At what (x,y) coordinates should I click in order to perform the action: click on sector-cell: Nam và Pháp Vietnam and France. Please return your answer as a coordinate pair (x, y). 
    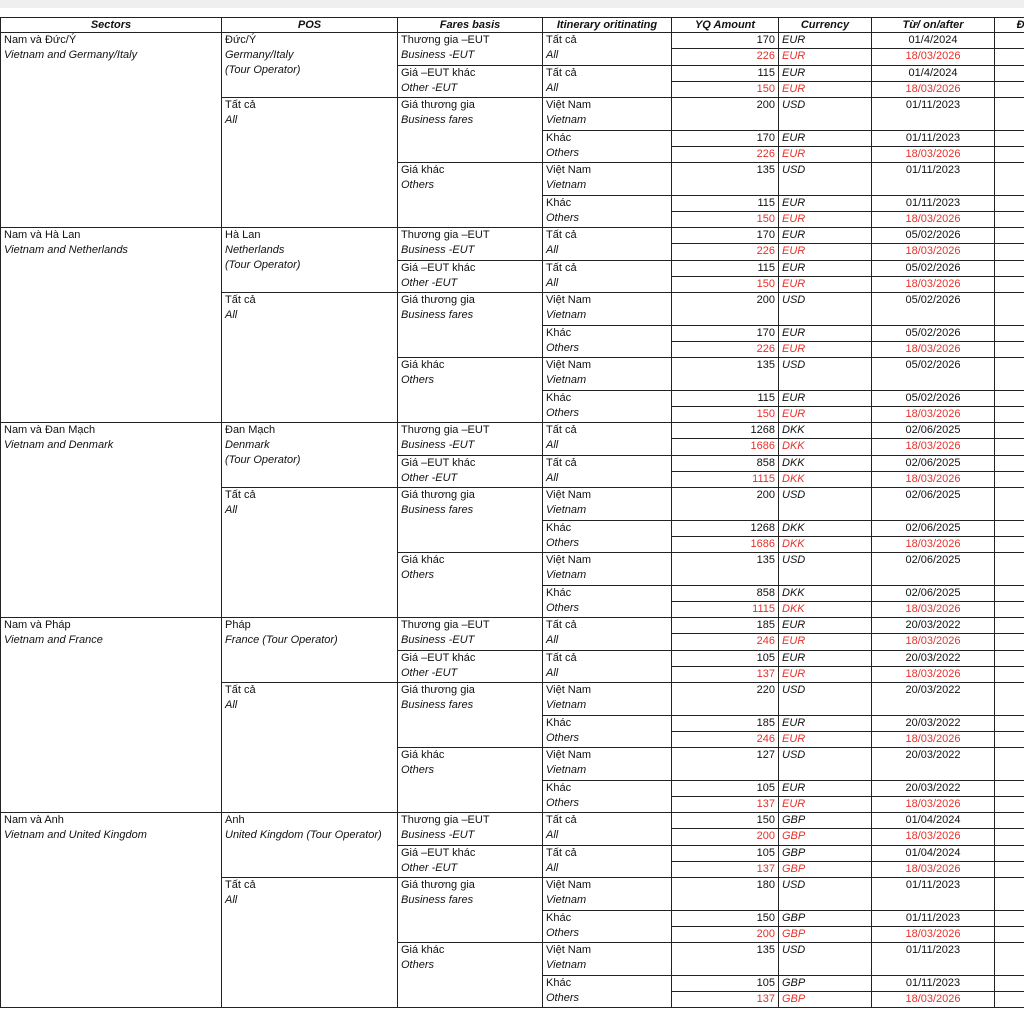
    Looking at the image, I should click on (111, 715).